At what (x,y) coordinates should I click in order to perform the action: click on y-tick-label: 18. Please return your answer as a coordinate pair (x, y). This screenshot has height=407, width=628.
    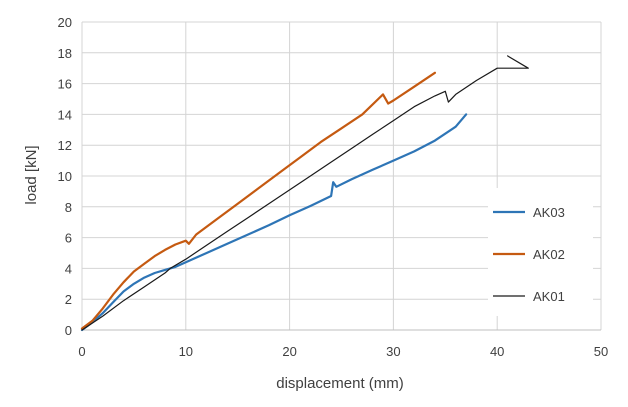
    Looking at the image, I should click on (65, 53).